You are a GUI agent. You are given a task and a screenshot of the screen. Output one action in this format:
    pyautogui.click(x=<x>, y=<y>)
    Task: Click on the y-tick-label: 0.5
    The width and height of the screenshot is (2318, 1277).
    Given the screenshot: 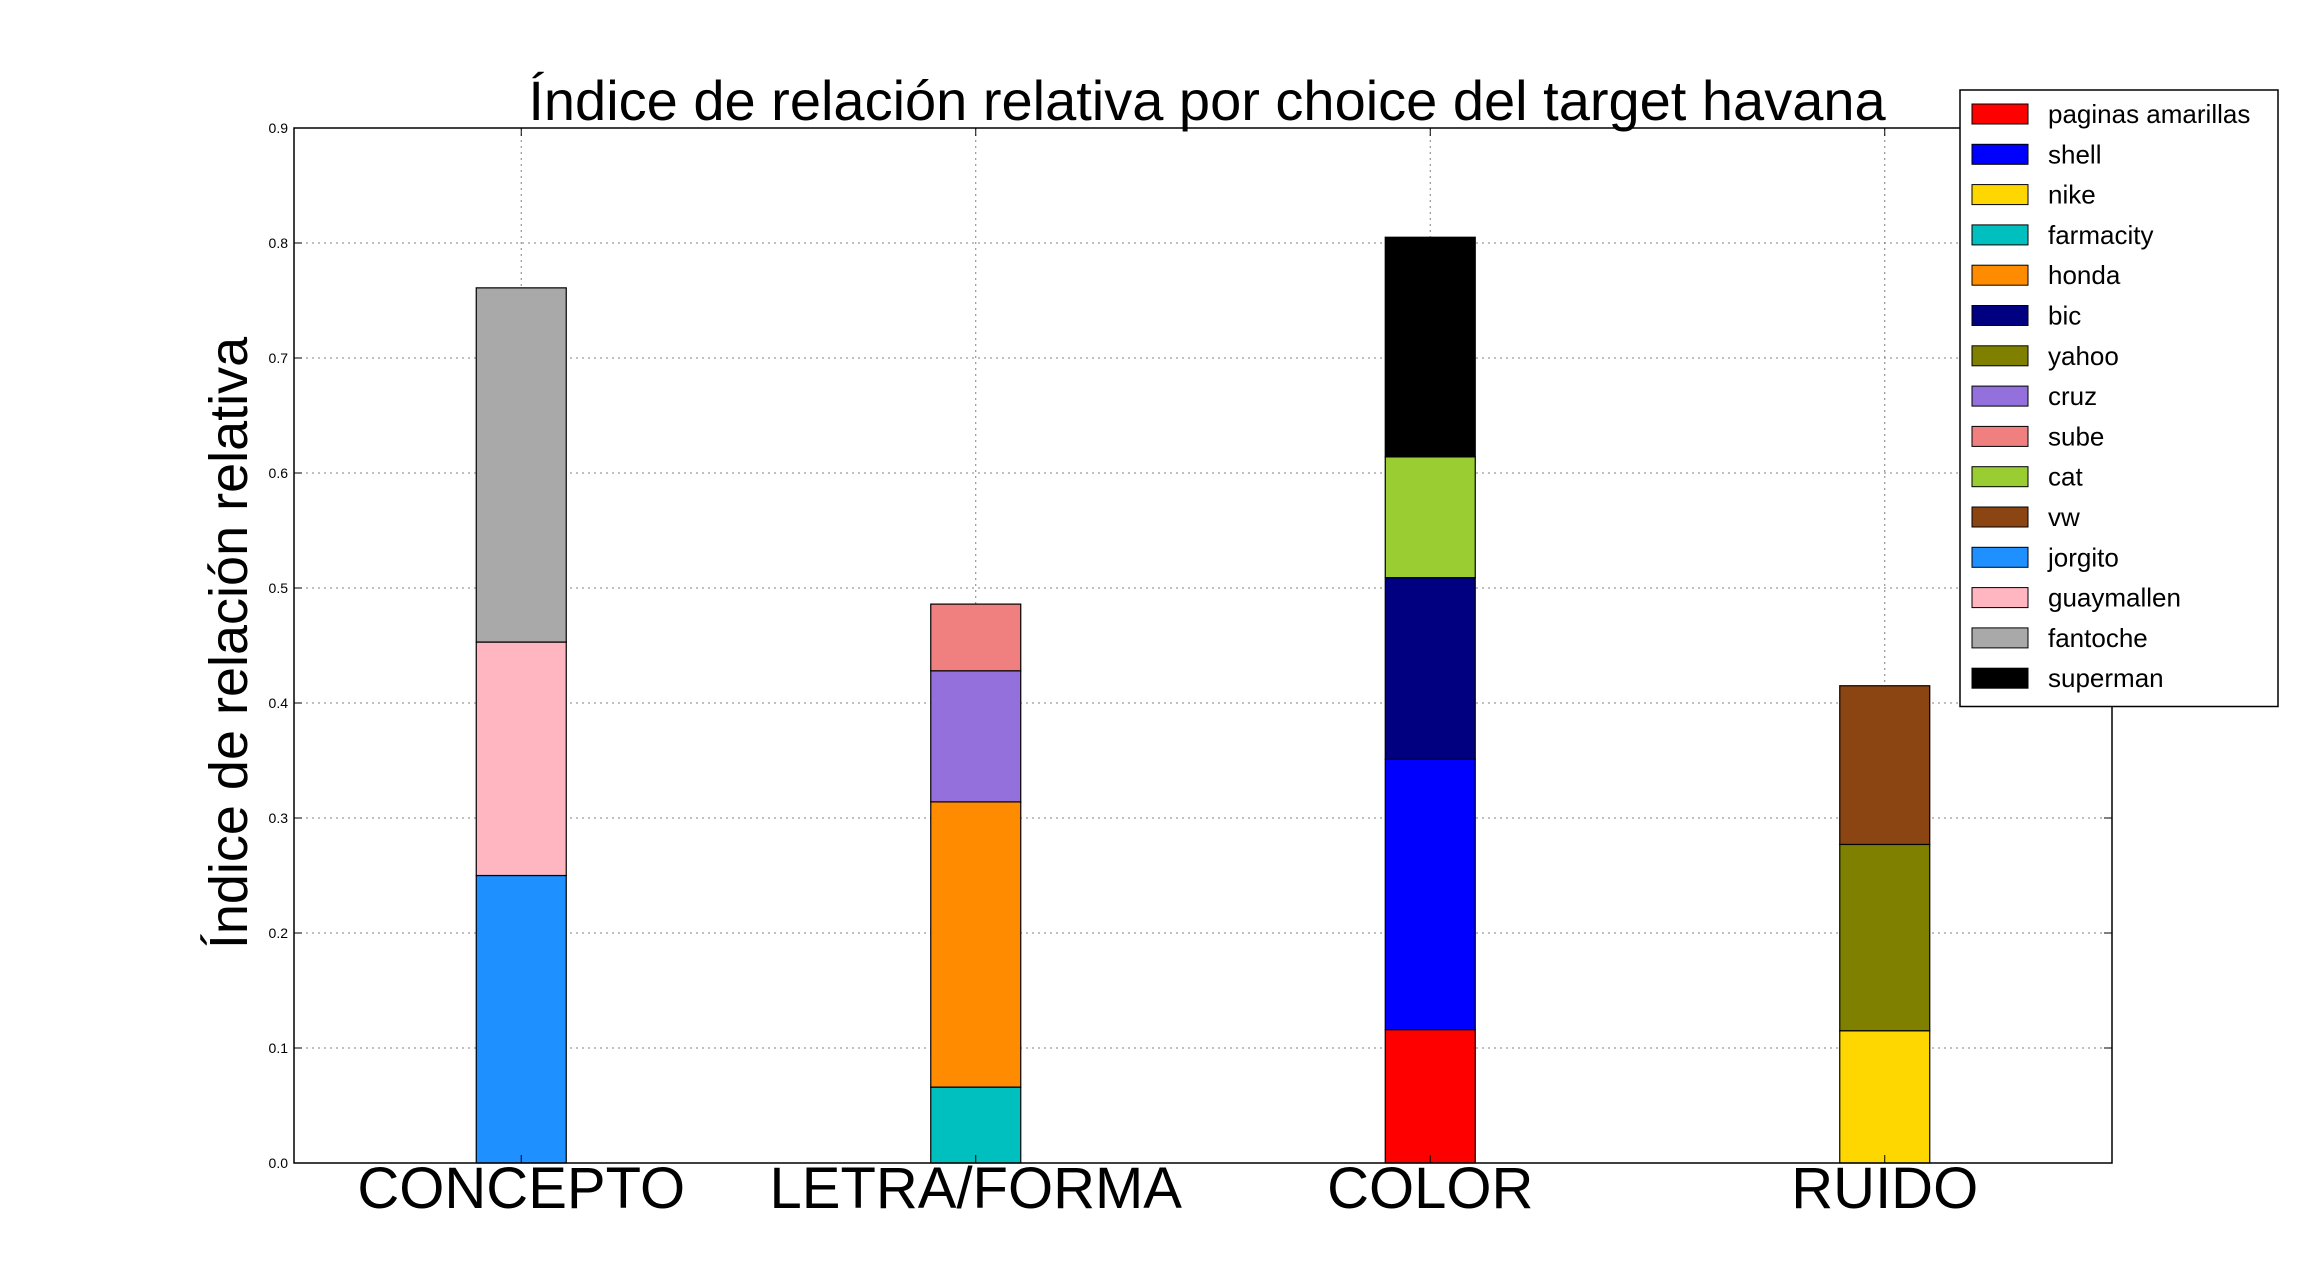 What is the action you would take?
    pyautogui.click(x=279, y=588)
    